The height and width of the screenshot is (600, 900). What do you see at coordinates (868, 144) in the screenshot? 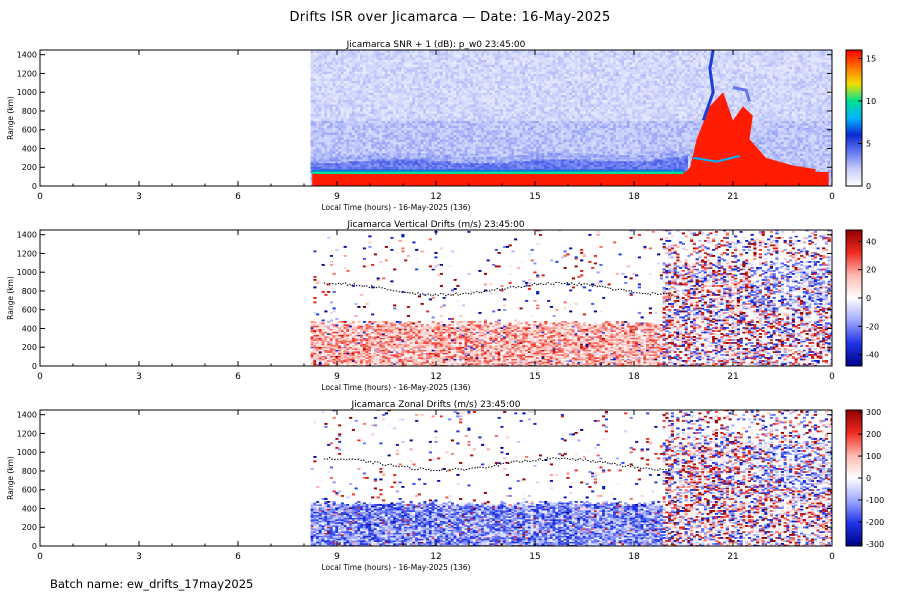
I see `colorbar-tick-label: 5` at bounding box center [868, 144].